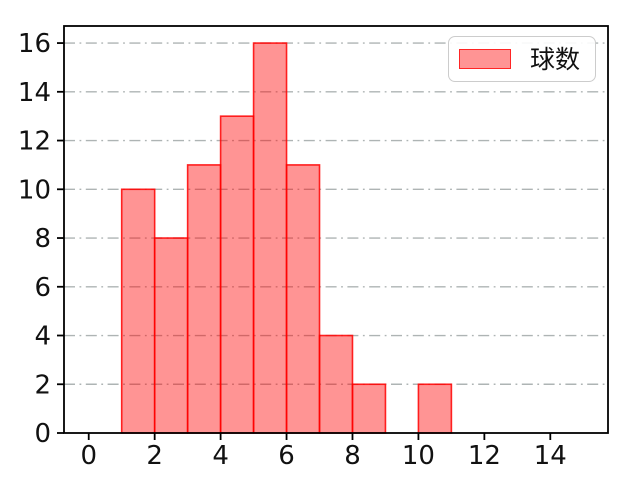 This screenshot has height=480, width=640. I want to click on legend: 球数, so click(522, 59).